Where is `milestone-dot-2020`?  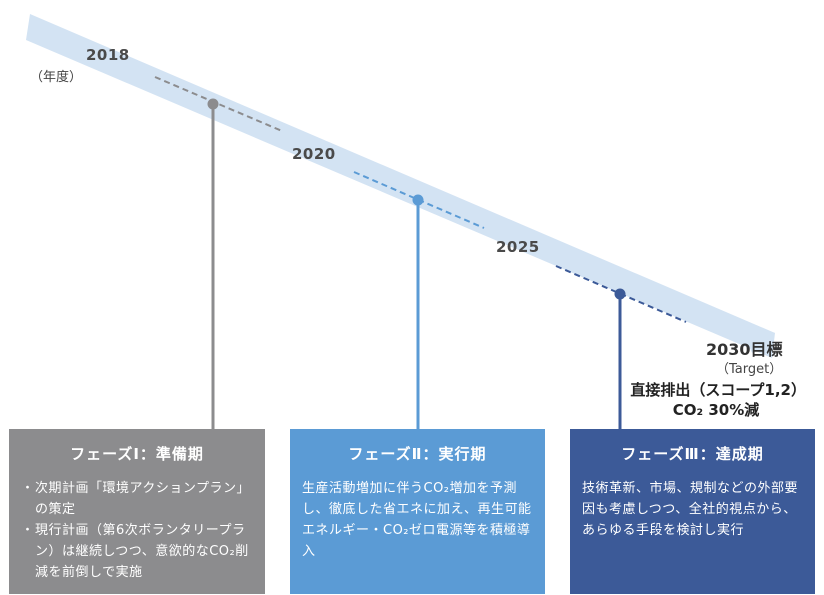 milestone-dot-2020 is located at coordinates (418, 200).